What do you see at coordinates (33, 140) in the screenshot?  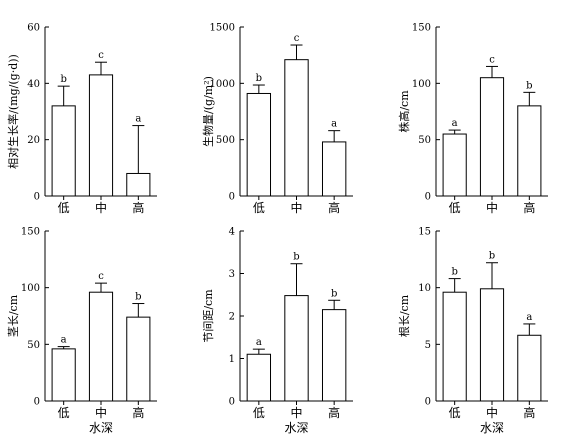 I see `y-tick-label: 20` at bounding box center [33, 140].